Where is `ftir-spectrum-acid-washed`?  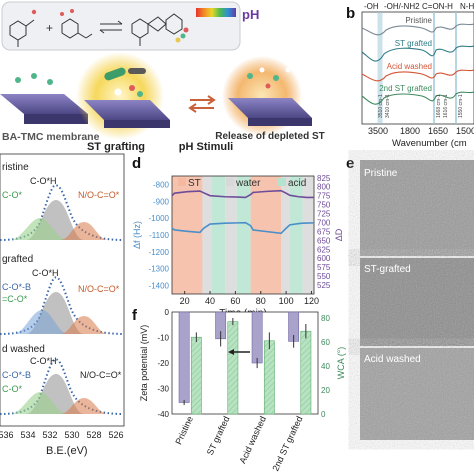
ftir-spectrum-acid-washed is located at coordinates (417, 75).